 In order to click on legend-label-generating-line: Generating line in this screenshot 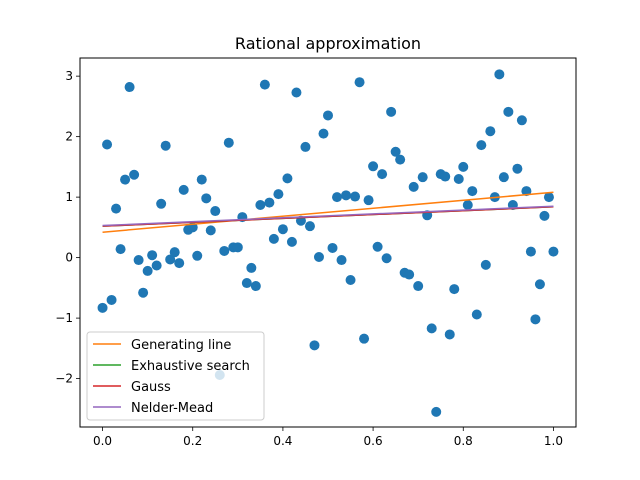, I will do `click(181, 345)`.